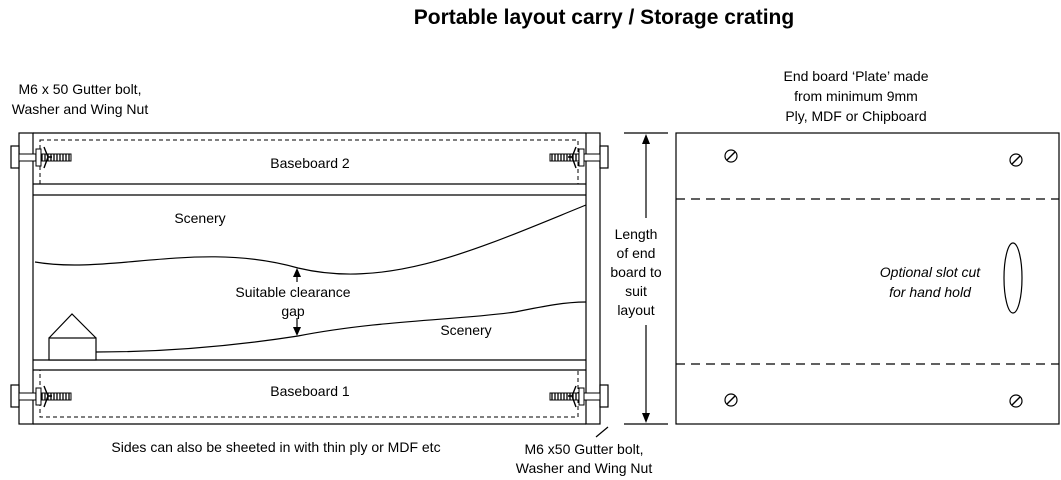  Describe the element at coordinates (930, 292) in the screenshot. I see `slot-note-line-2: for hand hold` at that location.